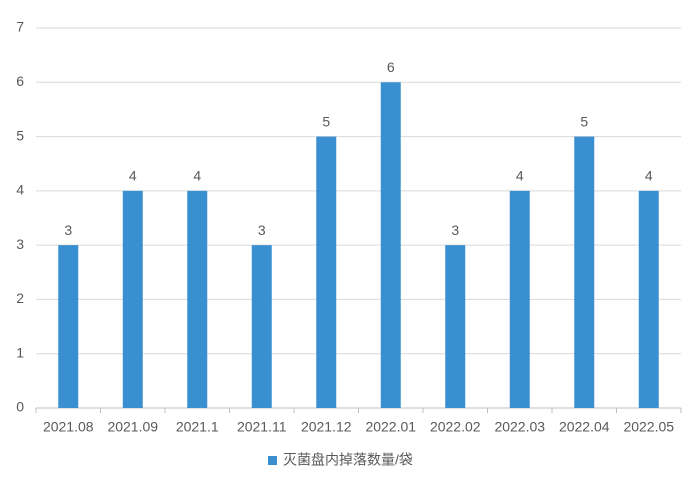 This screenshot has width=700, height=477. Describe the element at coordinates (132, 427) in the screenshot. I see `x-tick-label: 2021.09` at that location.